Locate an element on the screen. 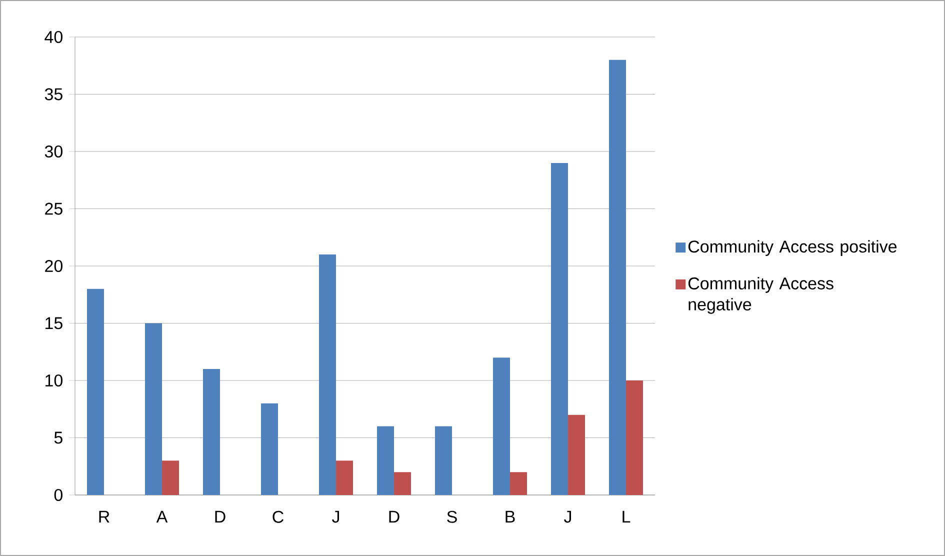  y-tick-label: 15 is located at coordinates (54, 323).